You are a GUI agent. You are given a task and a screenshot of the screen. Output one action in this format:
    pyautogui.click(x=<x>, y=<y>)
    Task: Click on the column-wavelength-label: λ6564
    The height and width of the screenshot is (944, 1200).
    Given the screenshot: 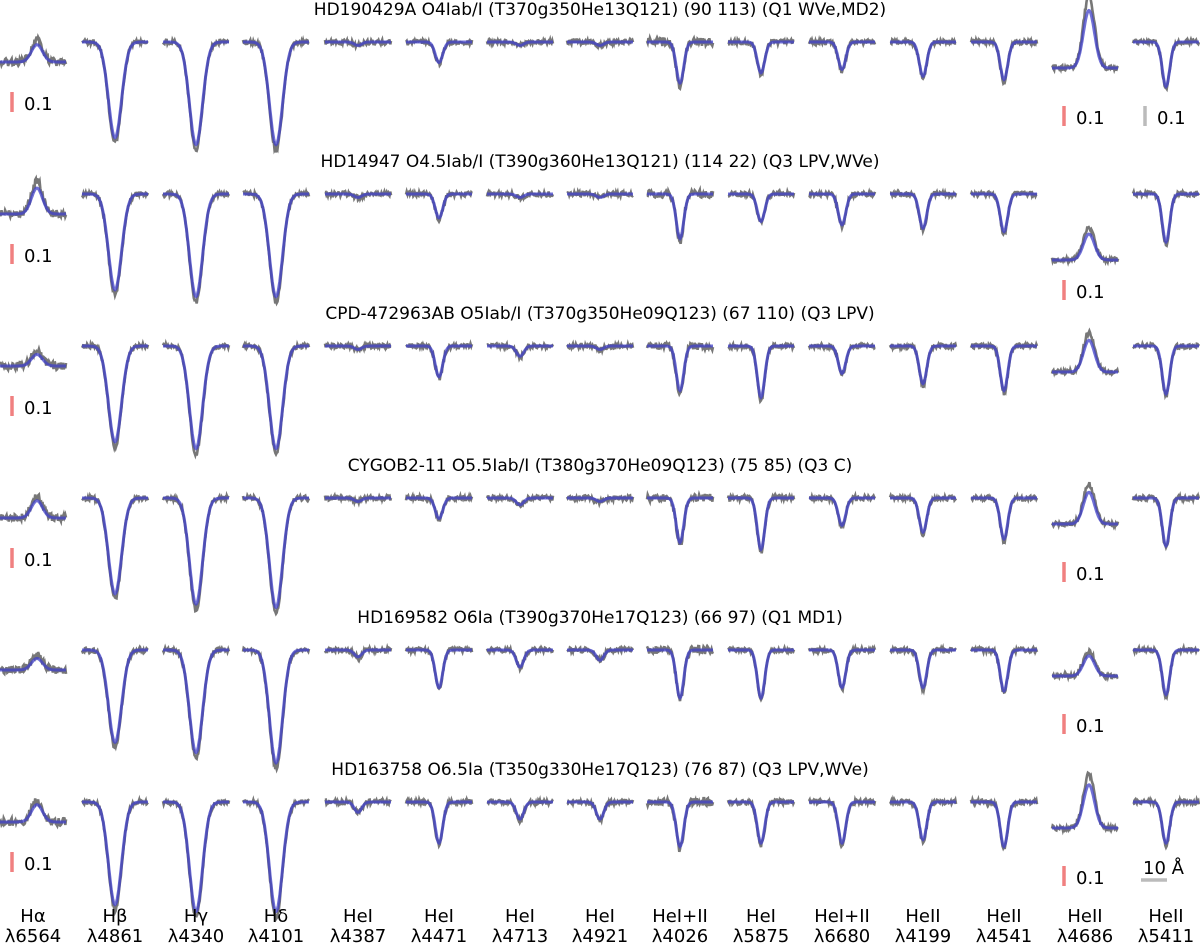 What is the action you would take?
    pyautogui.click(x=33, y=935)
    